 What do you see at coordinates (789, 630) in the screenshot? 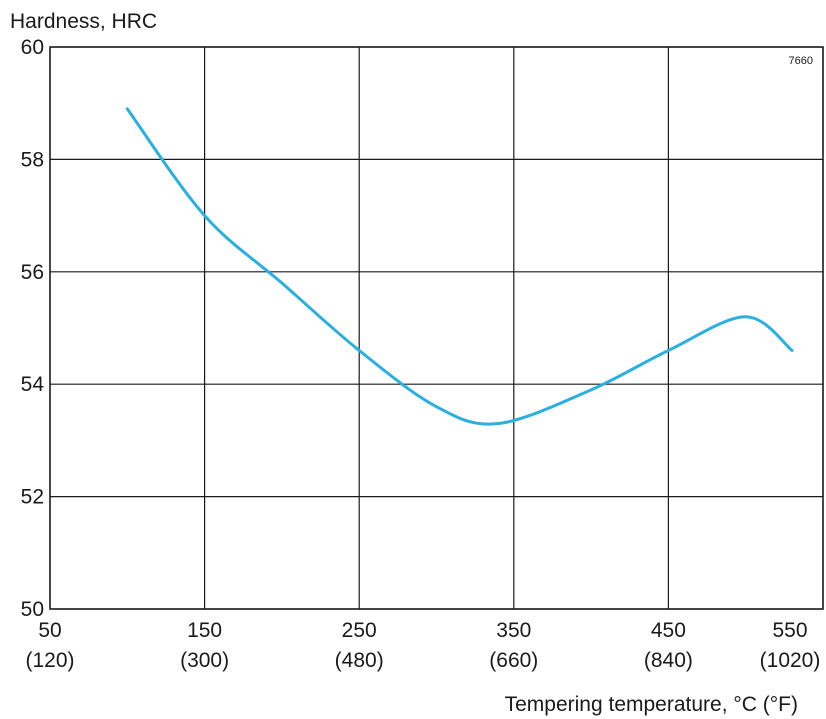
I see `x-tick-label: 550` at bounding box center [789, 630].